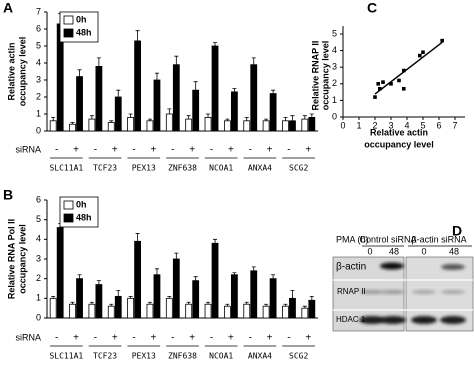 The width and height of the screenshot is (474, 377). Describe the element at coordinates (144, 168) in the screenshot. I see `group-label: PEX13` at that location.